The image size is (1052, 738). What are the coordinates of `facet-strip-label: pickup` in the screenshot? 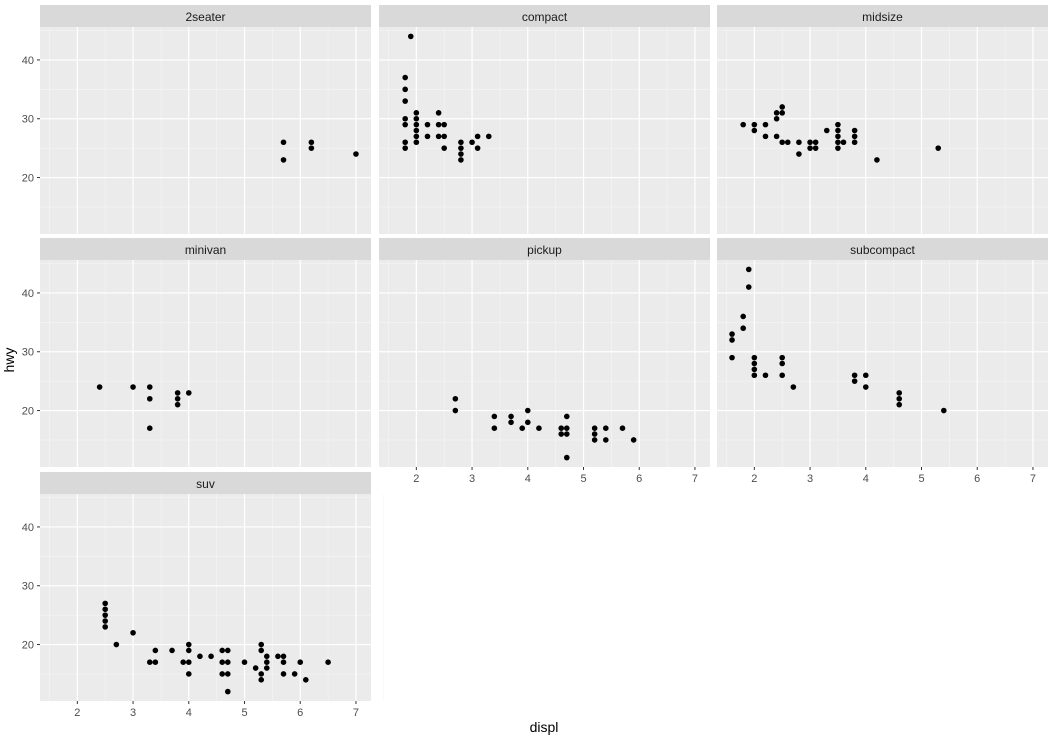 It's located at (544, 250).